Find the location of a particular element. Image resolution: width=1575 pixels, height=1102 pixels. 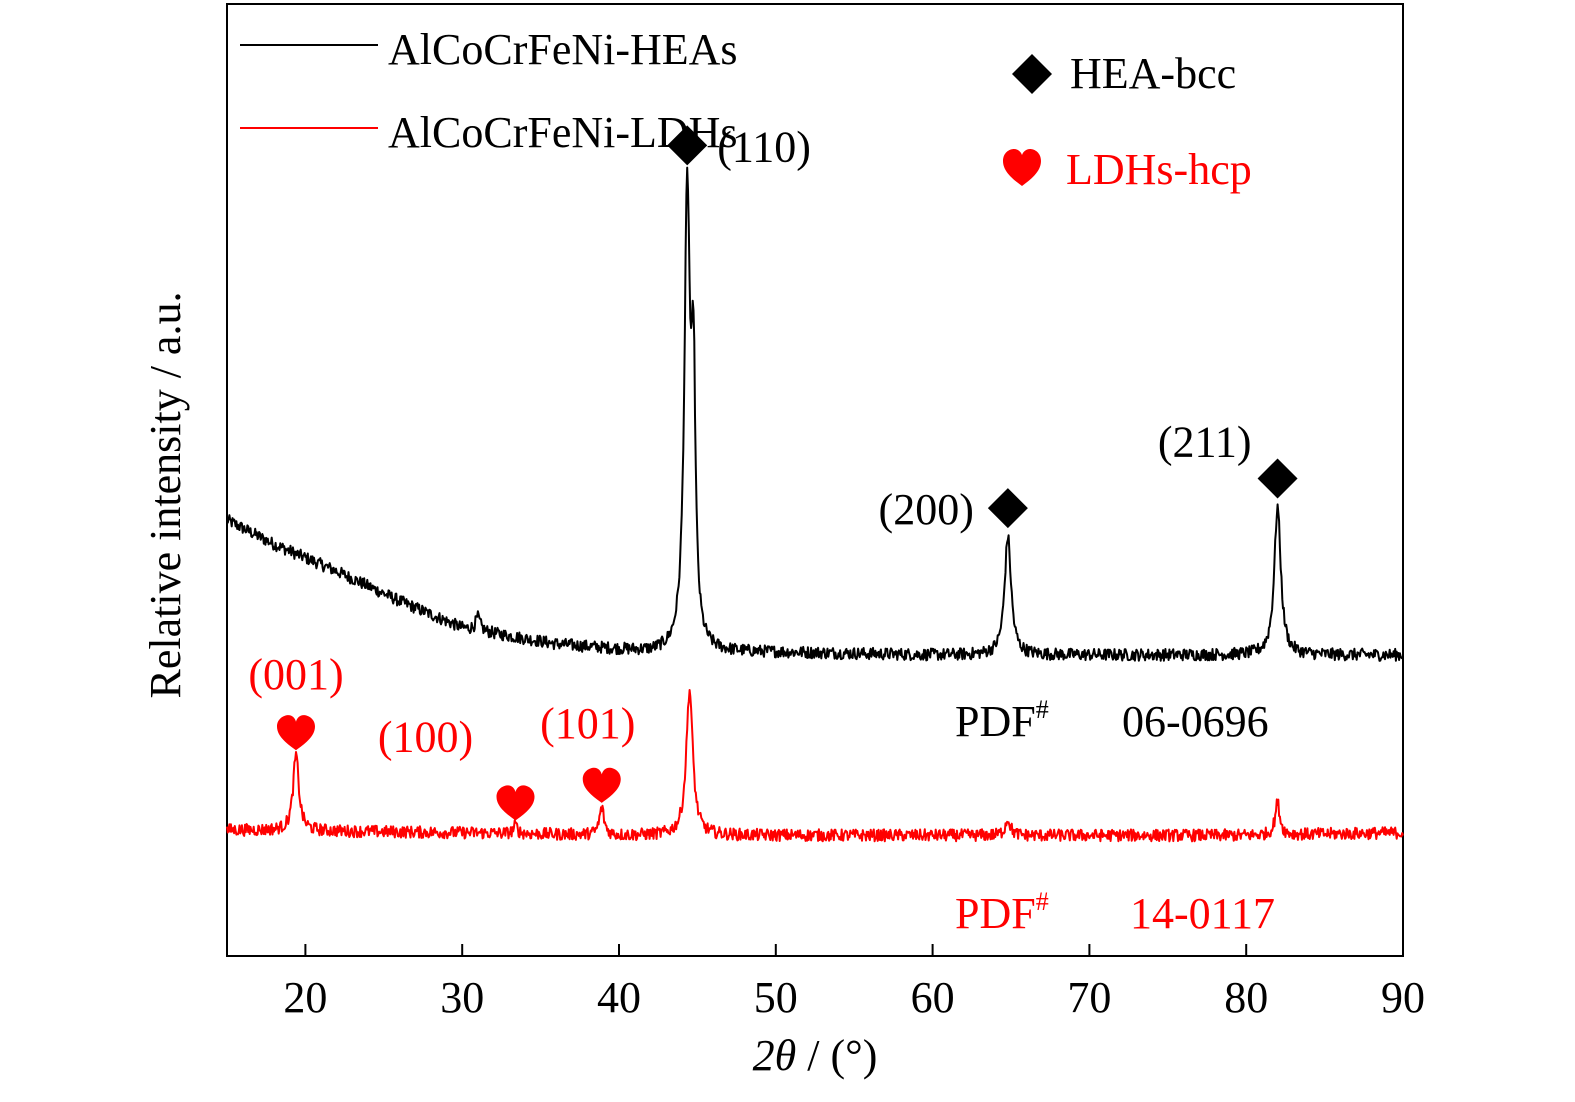

phase-legend-label-hcp: LDHs-hcp is located at coordinates (1159, 169).